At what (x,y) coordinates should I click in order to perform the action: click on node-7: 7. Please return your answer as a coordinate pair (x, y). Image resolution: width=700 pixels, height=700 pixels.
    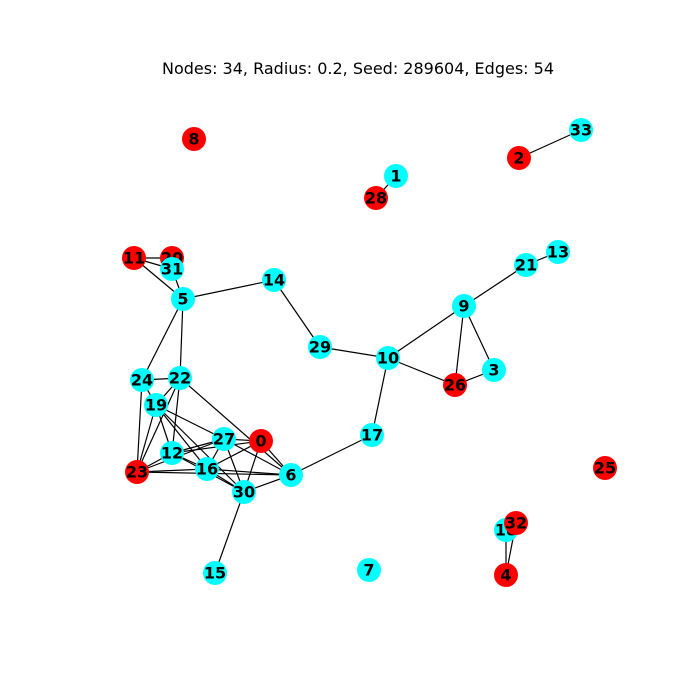
    Looking at the image, I should click on (369, 570).